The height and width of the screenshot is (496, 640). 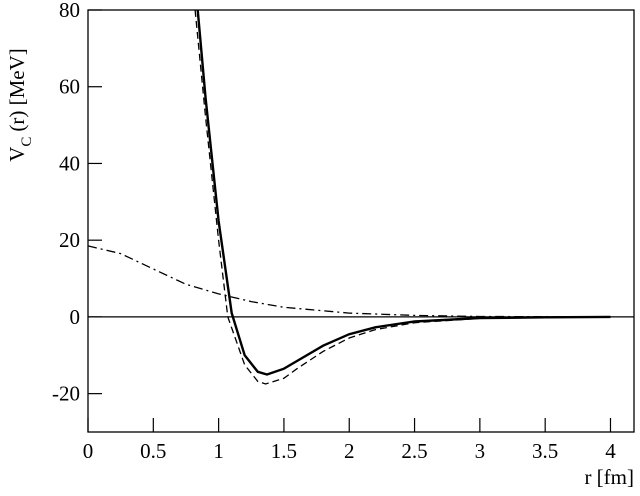 What do you see at coordinates (17, 89) in the screenshot?
I see `y-label-rest: (r) [MeV]` at bounding box center [17, 89].